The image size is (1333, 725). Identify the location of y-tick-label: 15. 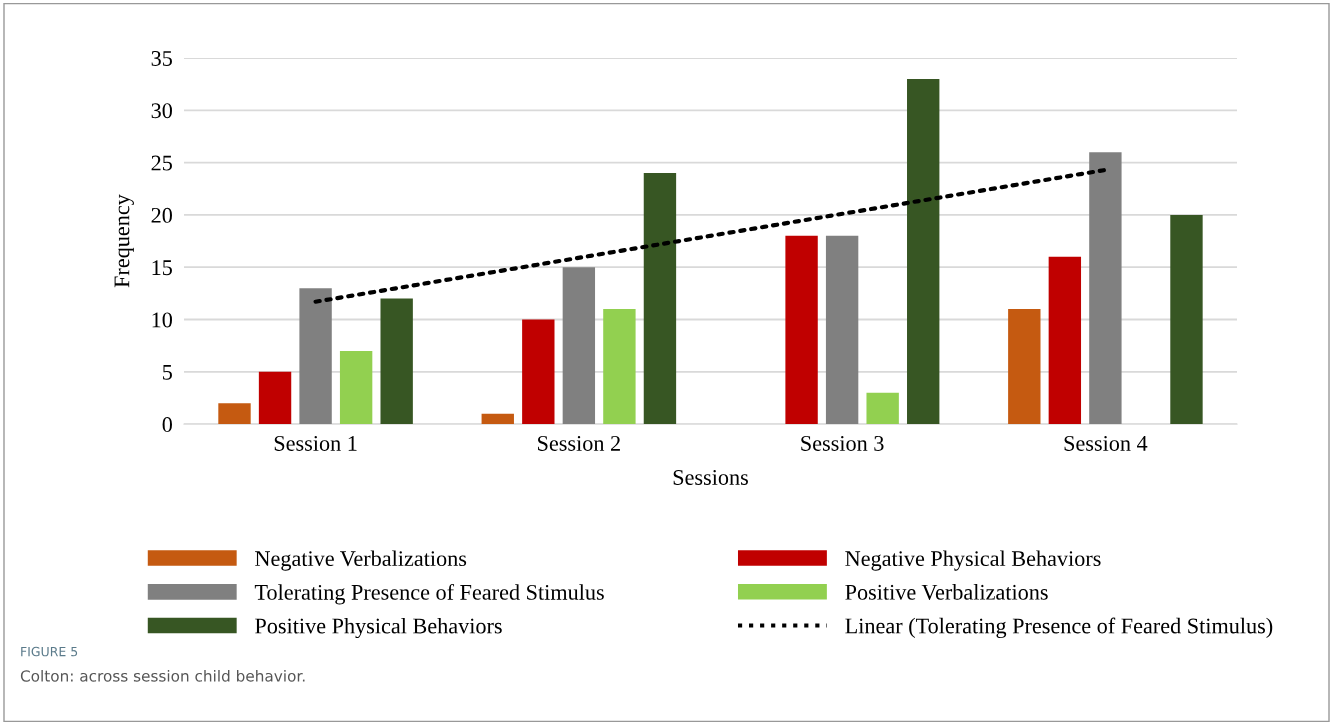
(162, 268).